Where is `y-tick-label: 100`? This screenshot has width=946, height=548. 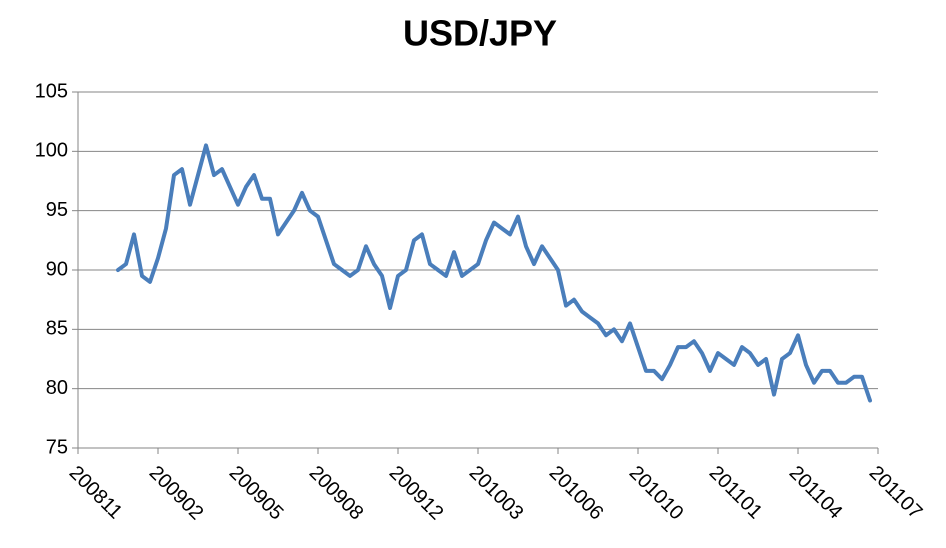
y-tick-label: 100 is located at coordinates (51, 151).